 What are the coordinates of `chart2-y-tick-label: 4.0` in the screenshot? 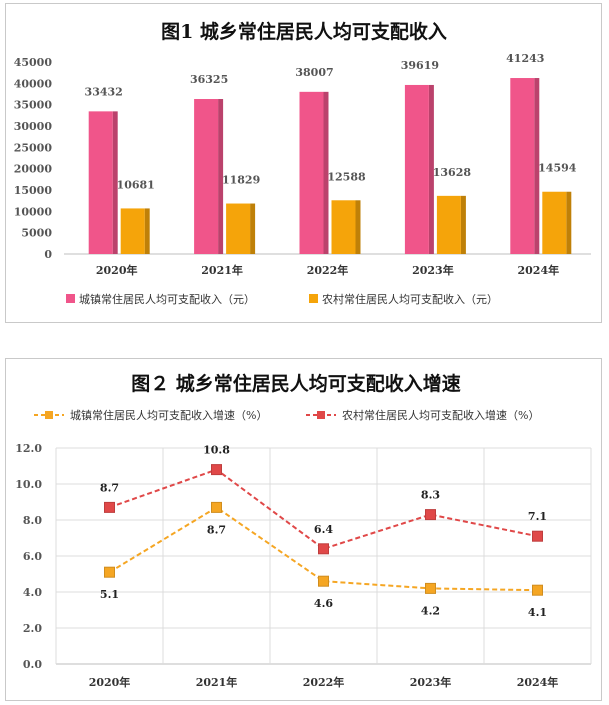 It's located at (32, 592).